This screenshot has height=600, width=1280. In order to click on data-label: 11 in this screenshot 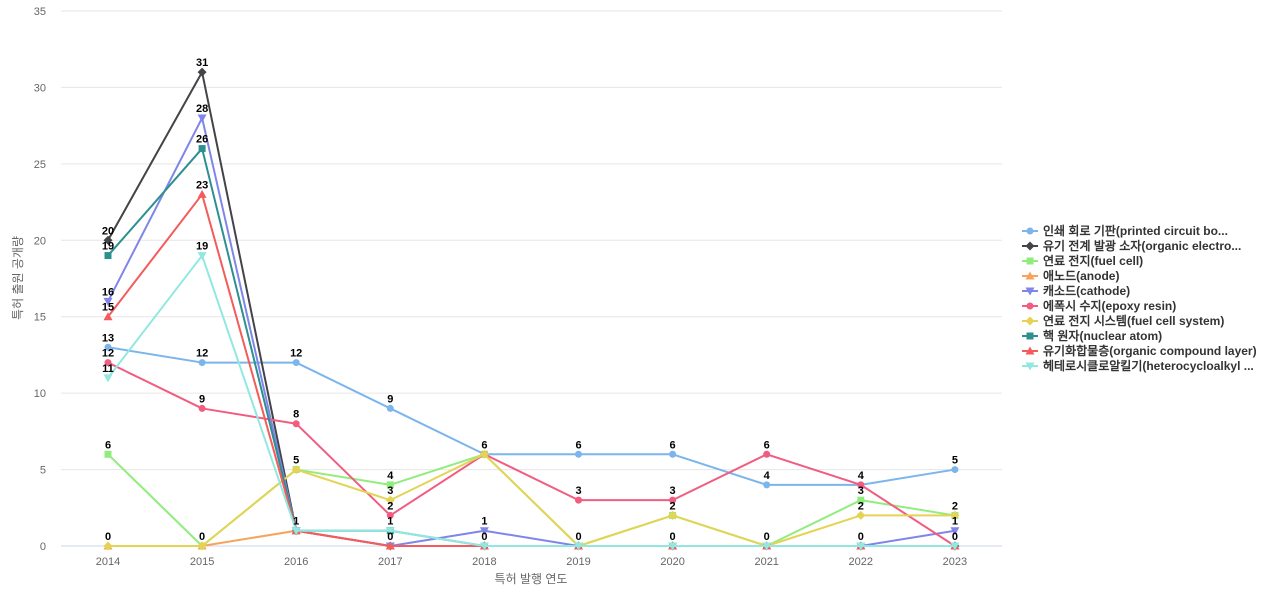, I will do `click(108, 369)`.